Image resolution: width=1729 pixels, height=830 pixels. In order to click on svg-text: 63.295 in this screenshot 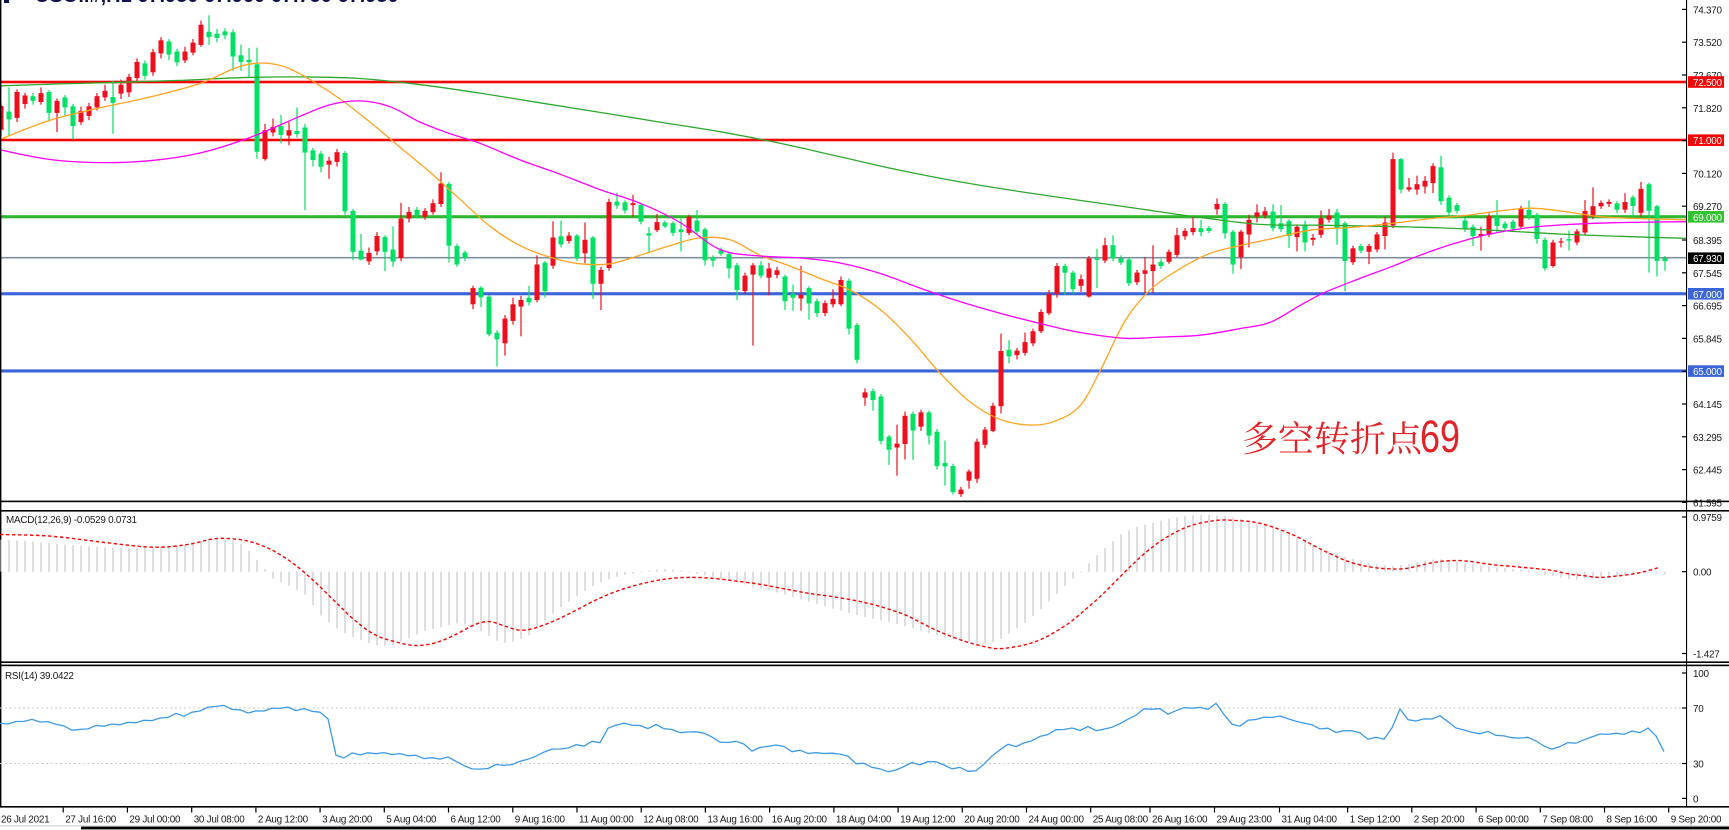, I will do `click(1707, 438)`.